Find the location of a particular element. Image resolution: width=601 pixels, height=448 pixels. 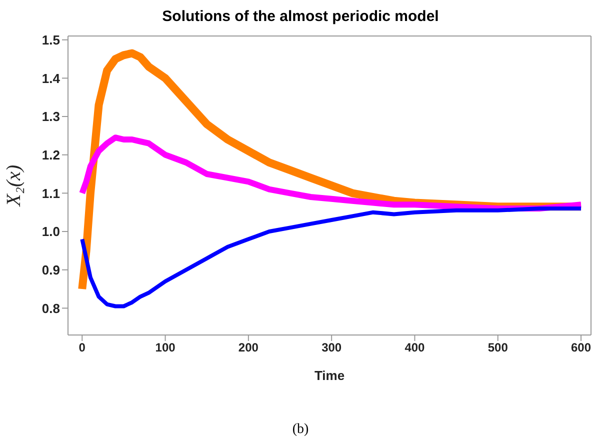

x-tick-label: 300 is located at coordinates (332, 347).